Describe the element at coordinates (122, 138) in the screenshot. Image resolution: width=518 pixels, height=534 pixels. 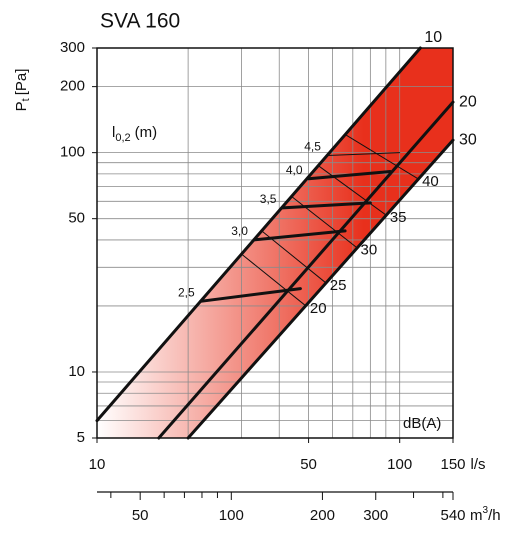
I see `throw-sub: 0,2` at that location.